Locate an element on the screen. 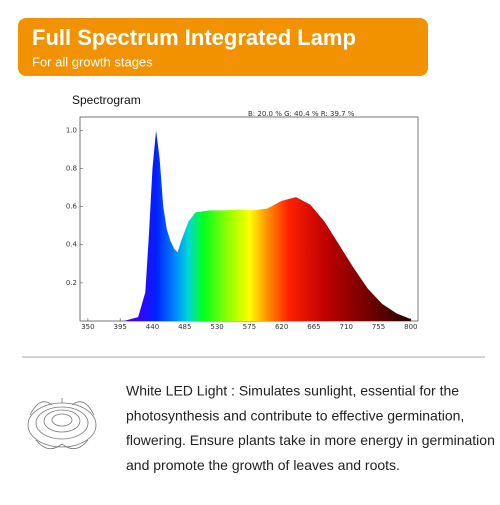 The width and height of the screenshot is (500, 505). x-tick-label: 395 is located at coordinates (119, 327).